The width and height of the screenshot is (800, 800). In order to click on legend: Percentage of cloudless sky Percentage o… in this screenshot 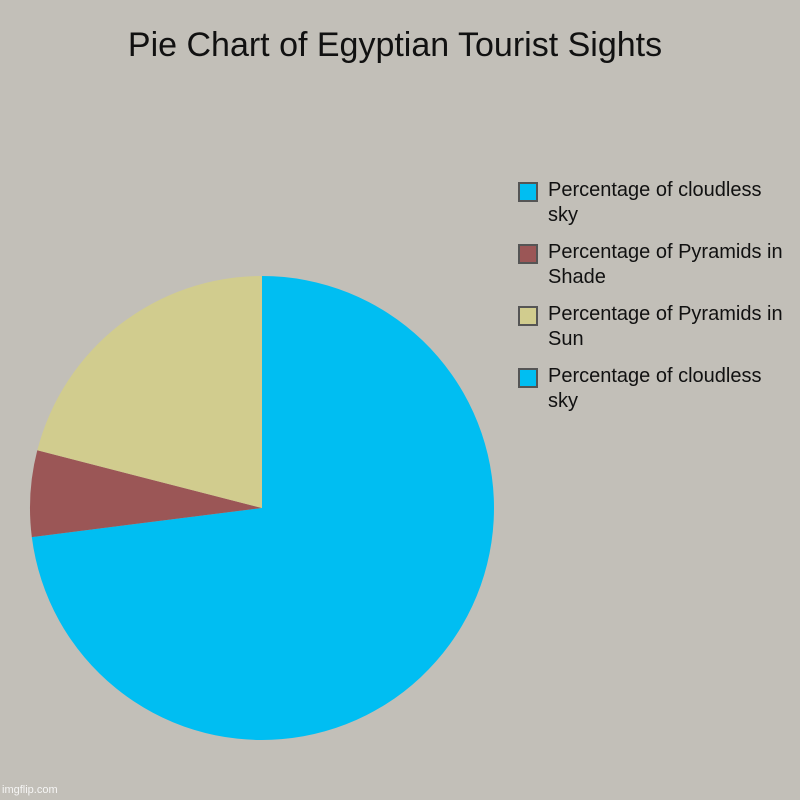, I will do `click(655, 302)`.